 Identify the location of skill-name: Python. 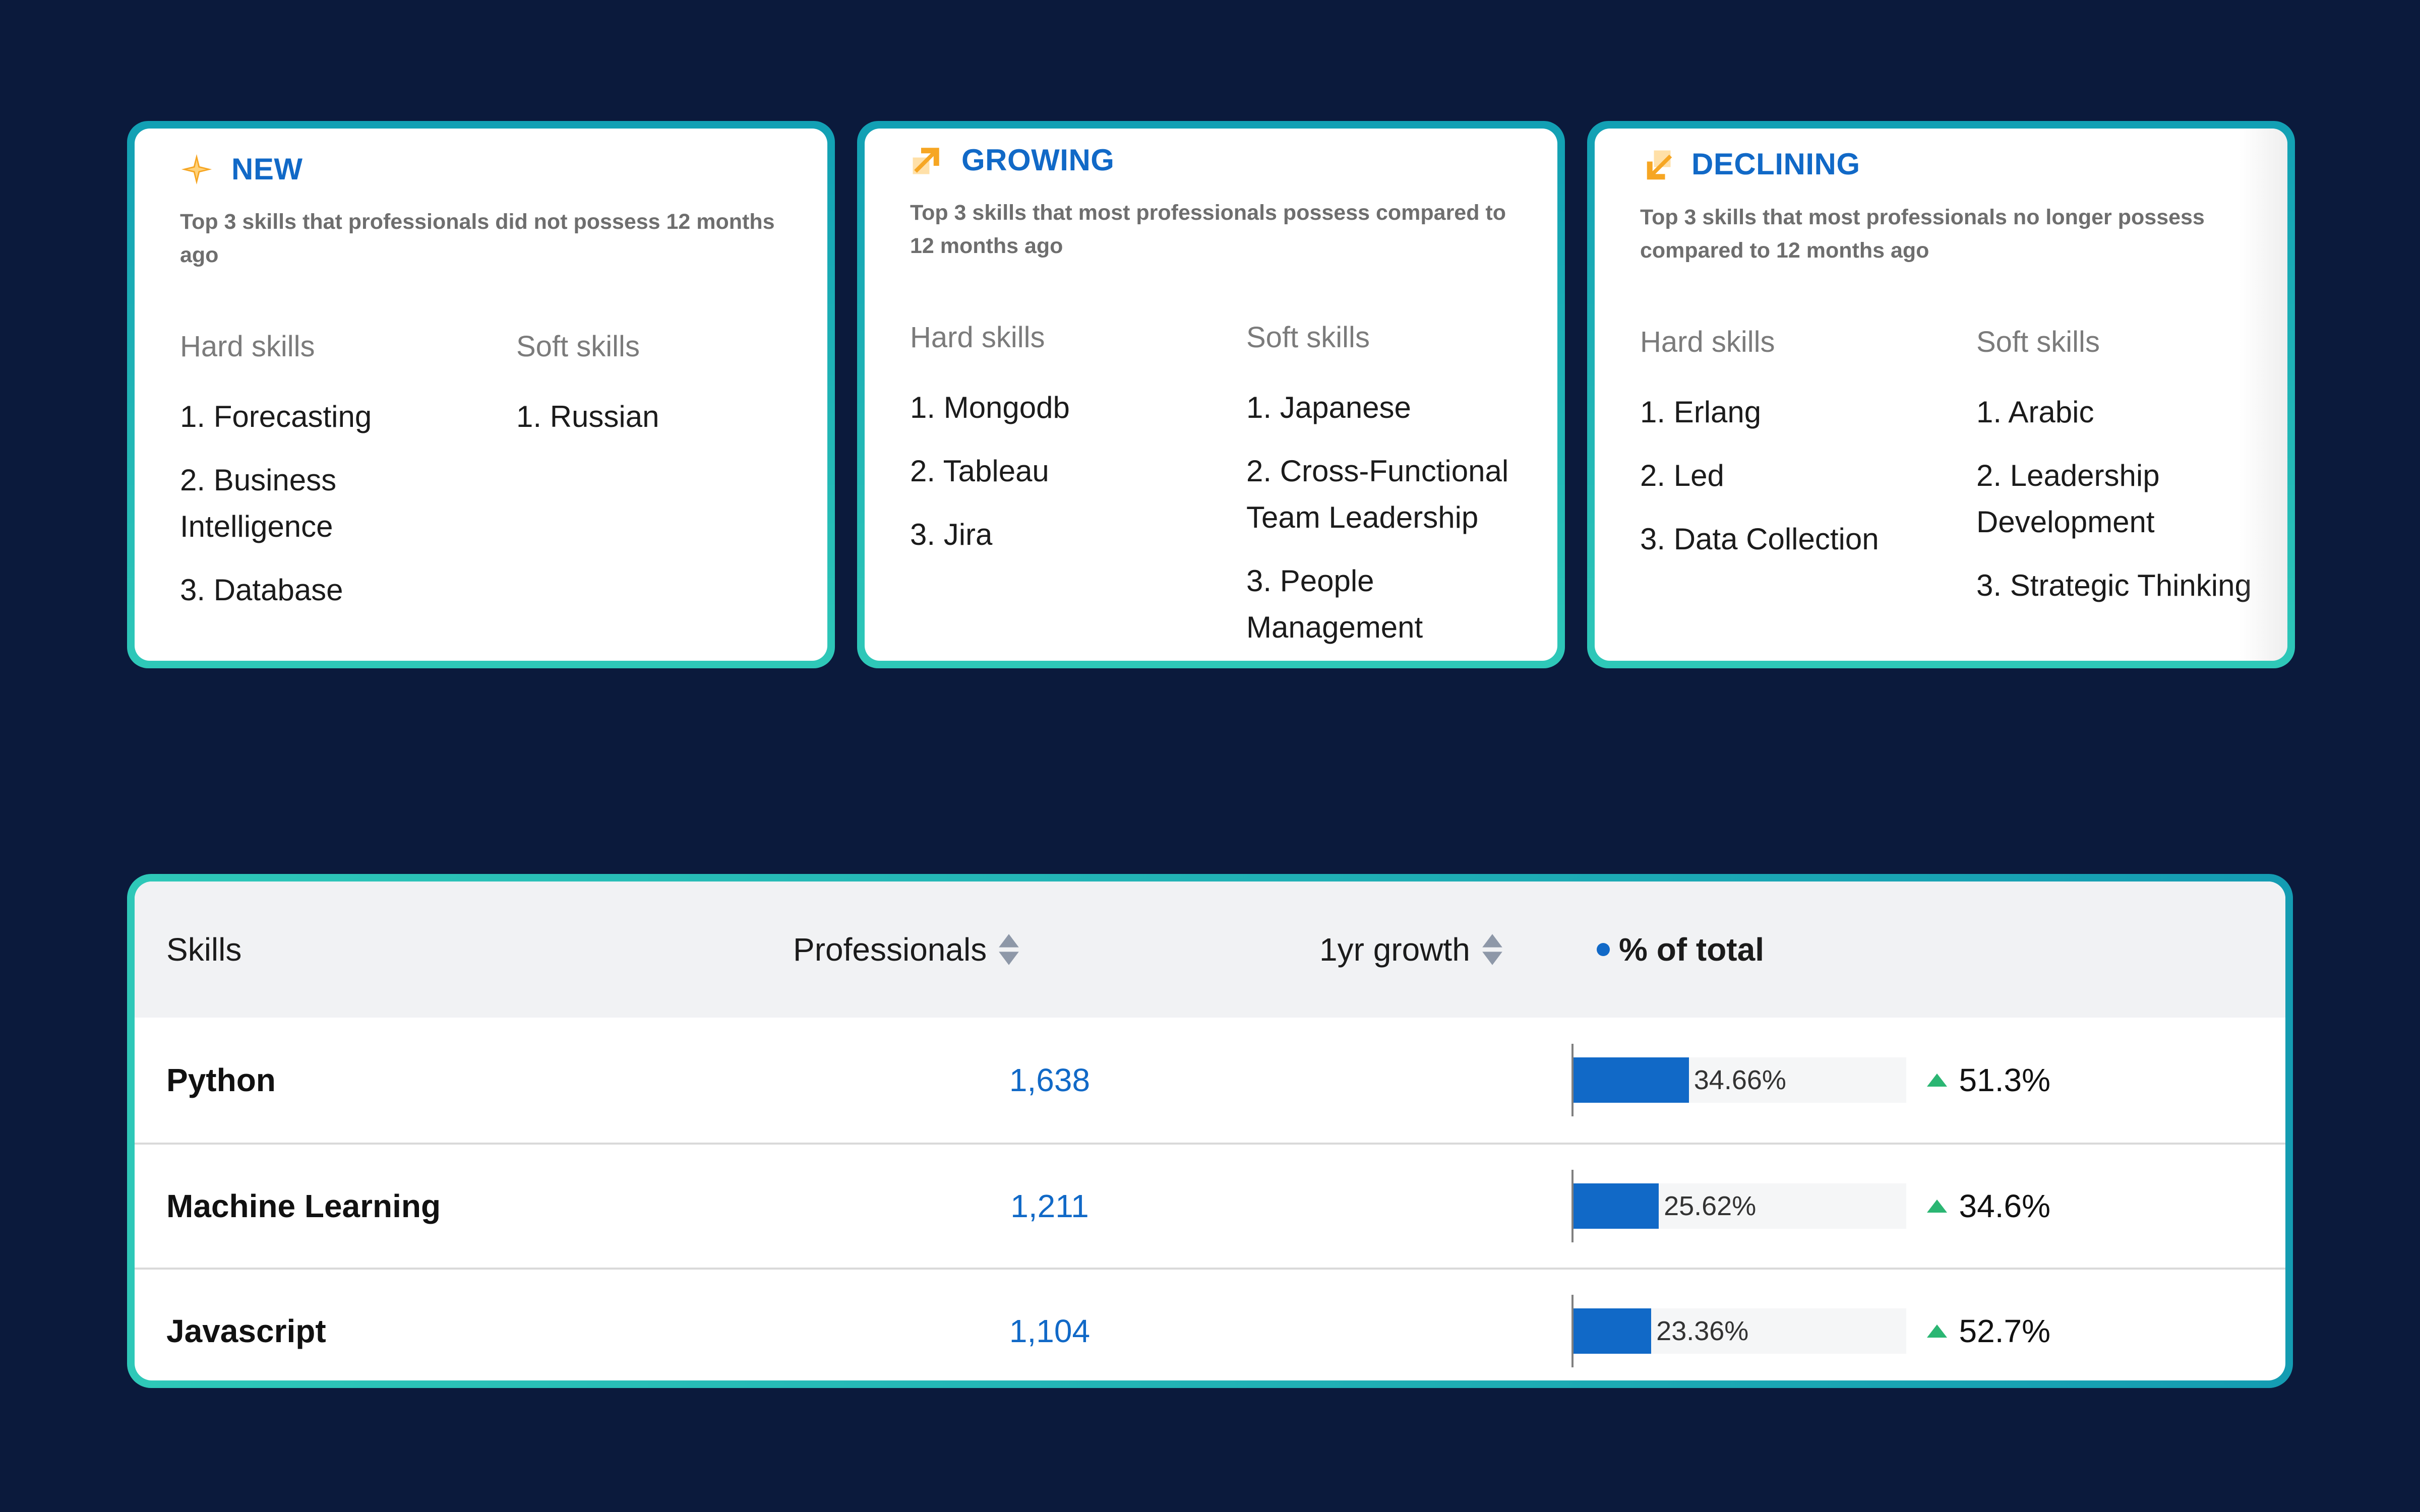
(221, 1080).